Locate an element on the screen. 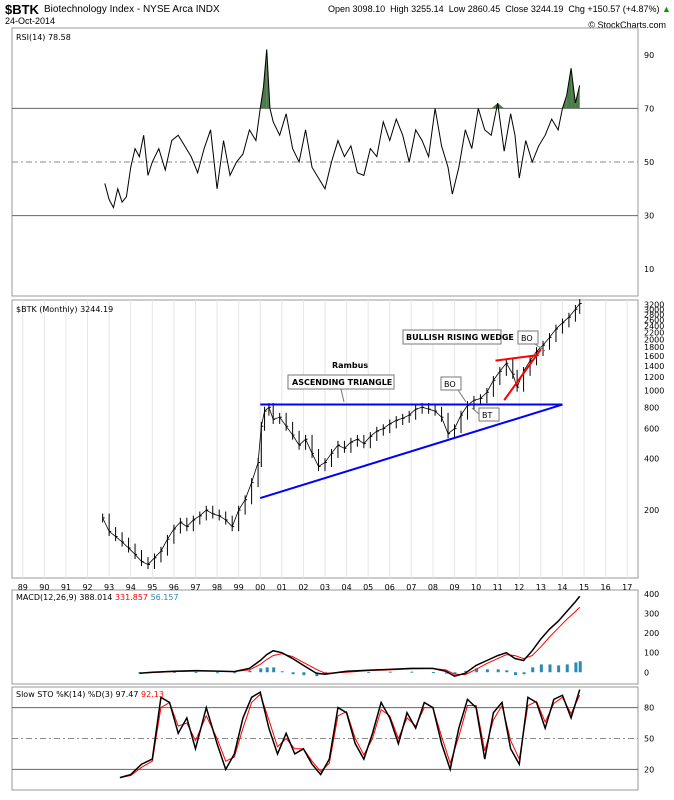  x-tick-label: 14 is located at coordinates (562, 587).